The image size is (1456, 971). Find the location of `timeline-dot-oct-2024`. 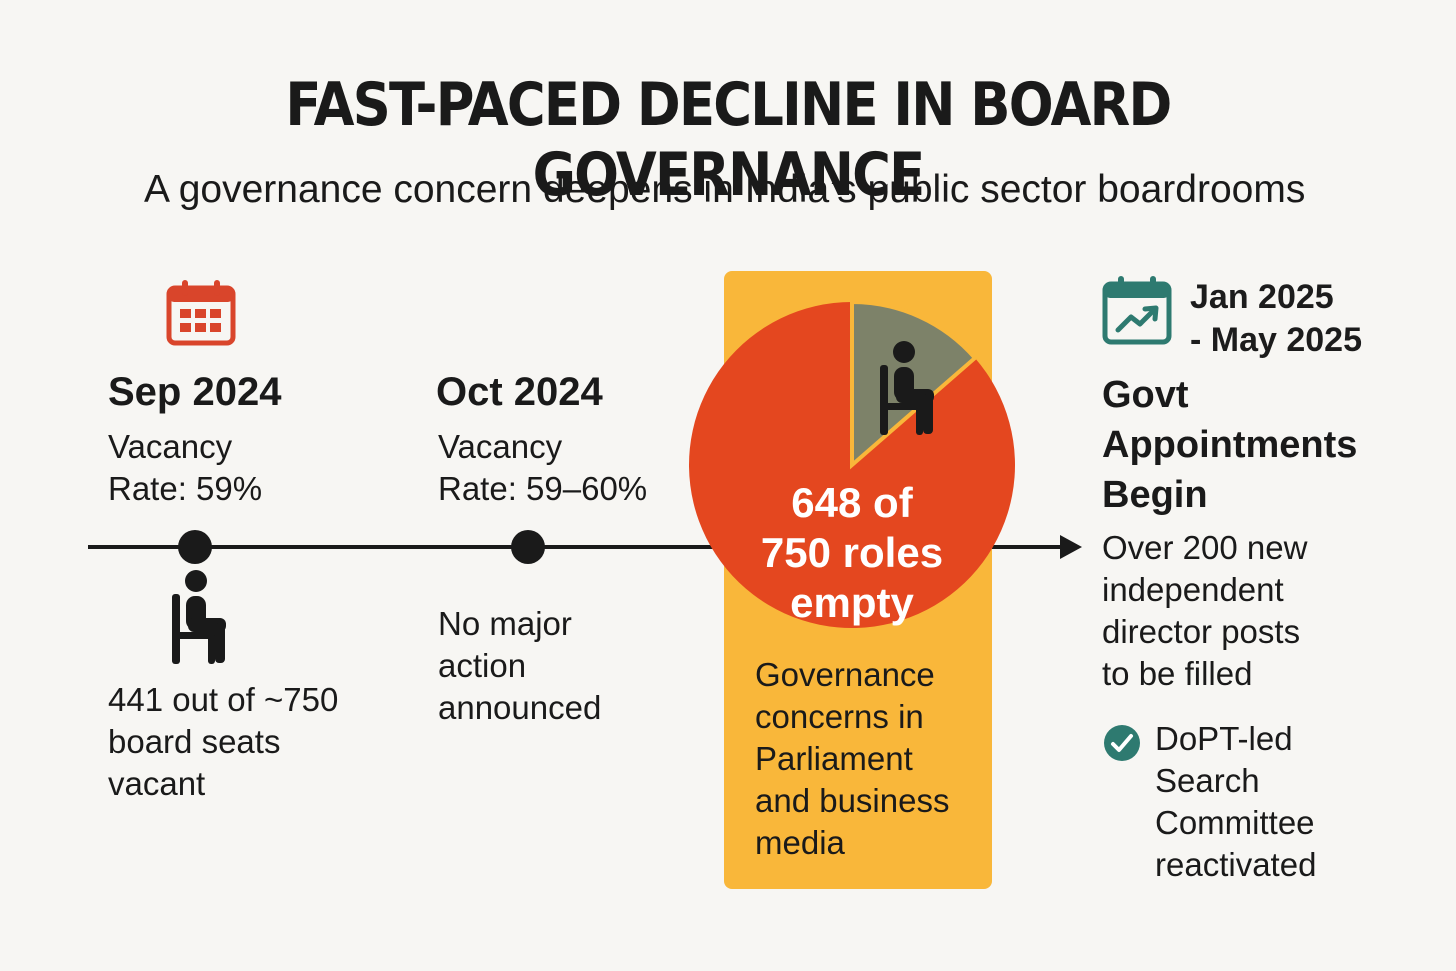

timeline-dot-oct-2024 is located at coordinates (528, 547).